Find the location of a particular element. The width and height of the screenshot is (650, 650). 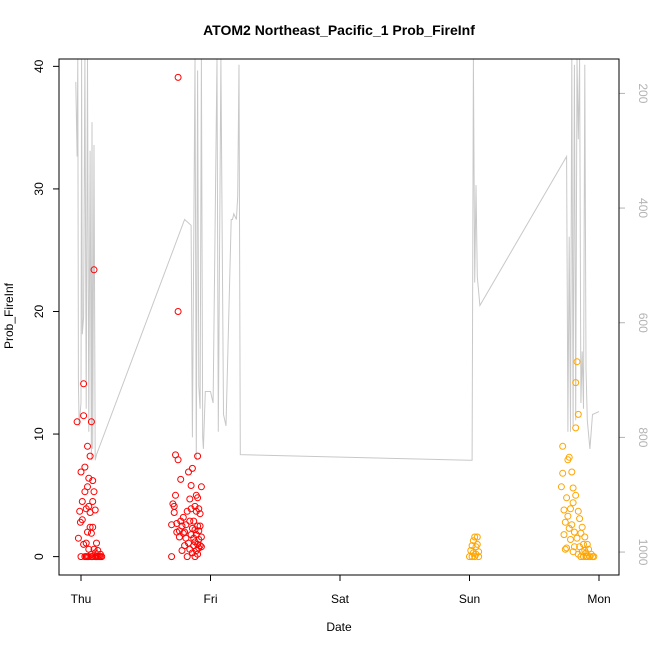

x-axis-label: Date is located at coordinates (339, 627).